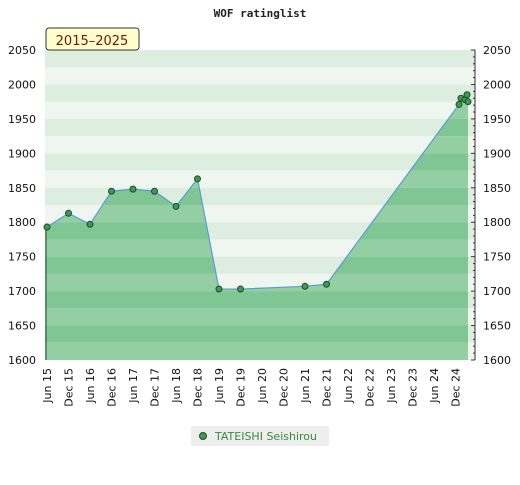  Describe the element at coordinates (497, 291) in the screenshot. I see `y-tick-label-right: 1700` at that location.